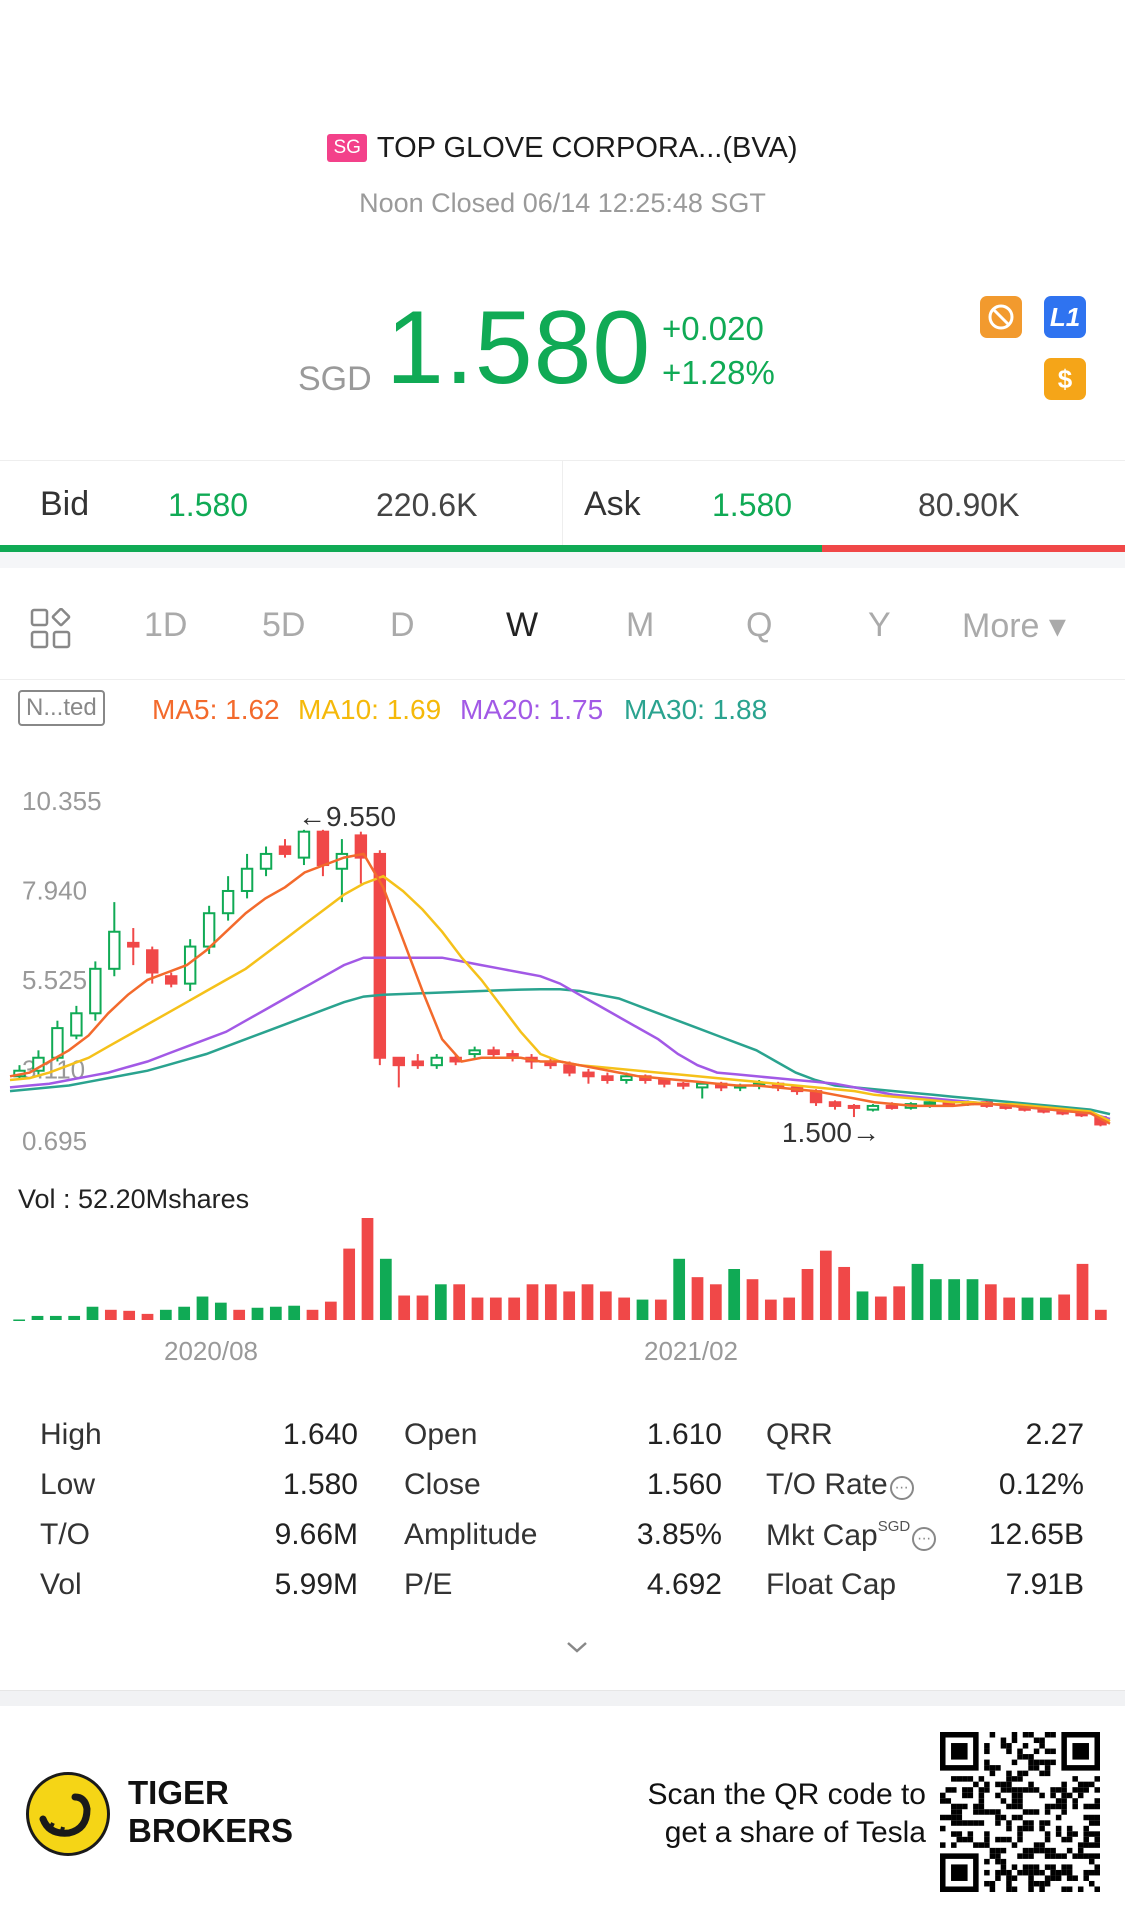 Image resolution: width=1125 pixels, height=1918 pixels. What do you see at coordinates (1001, 317) in the screenshot?
I see `no-short-icon` at bounding box center [1001, 317].